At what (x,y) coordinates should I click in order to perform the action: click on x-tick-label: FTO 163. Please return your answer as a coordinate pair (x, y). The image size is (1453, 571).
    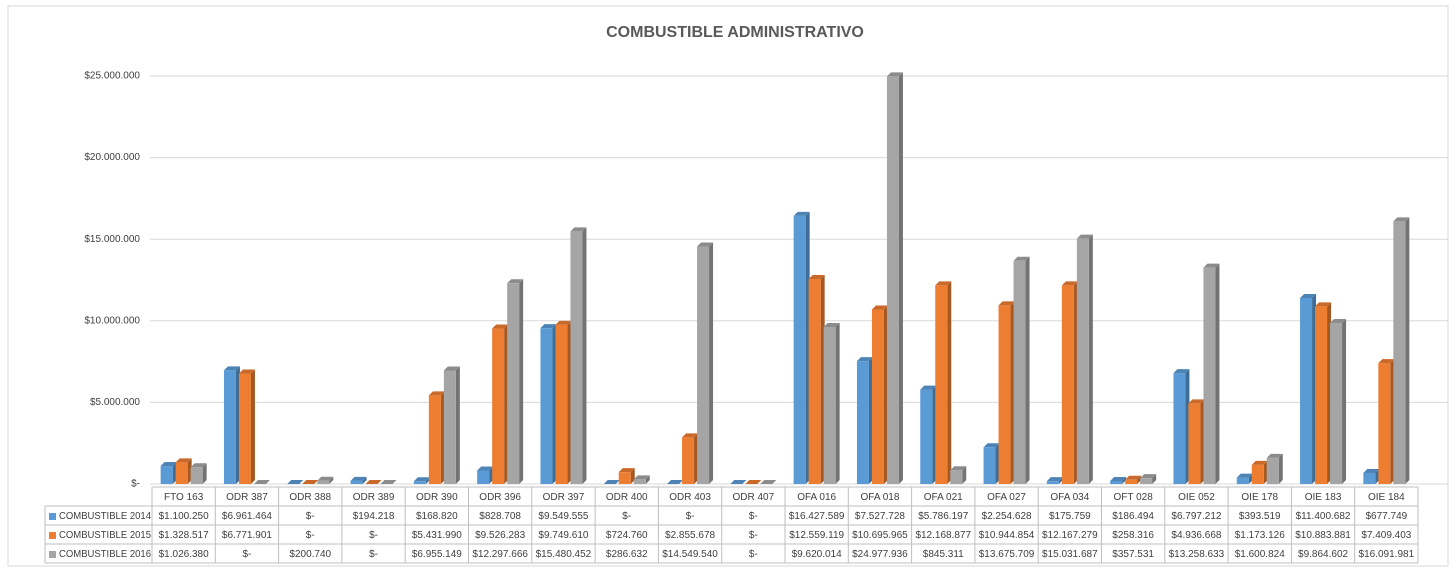
    Looking at the image, I should click on (184, 497).